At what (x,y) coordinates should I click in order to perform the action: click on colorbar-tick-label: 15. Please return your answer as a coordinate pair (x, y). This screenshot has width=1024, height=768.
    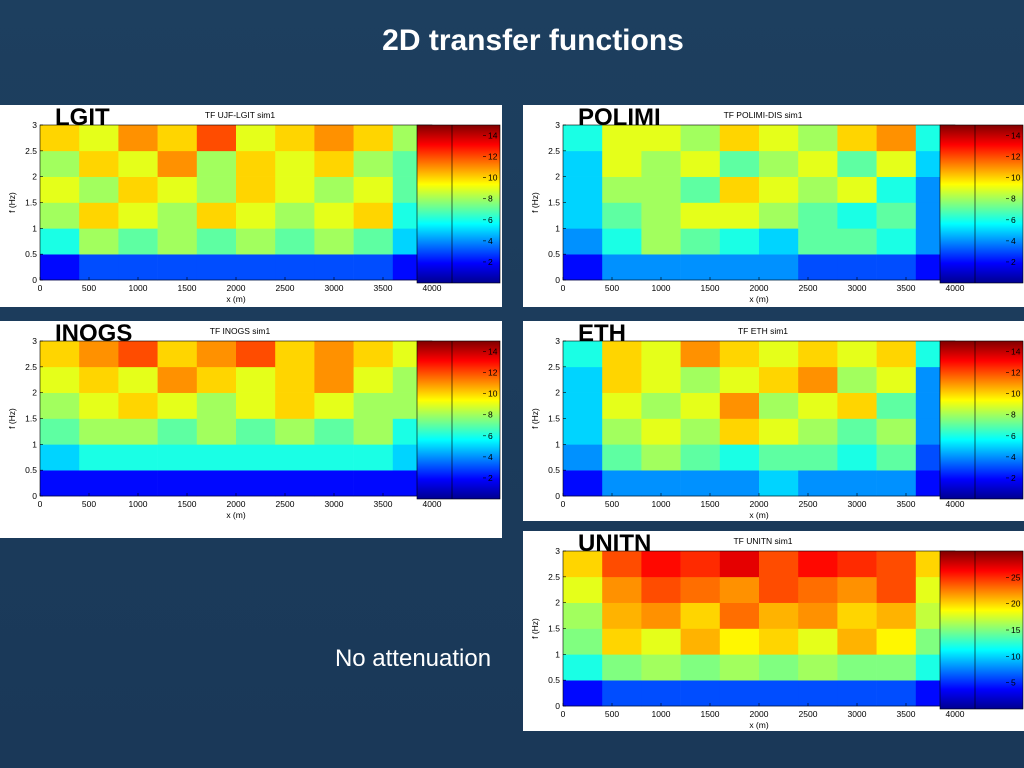
    Looking at the image, I should click on (1016, 630).